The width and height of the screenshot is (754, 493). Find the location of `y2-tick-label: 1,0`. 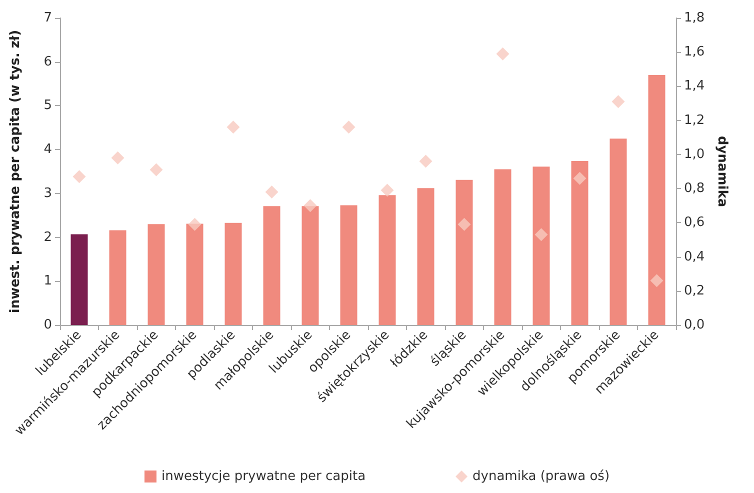

y2-tick-label: 1,0 is located at coordinates (694, 154).